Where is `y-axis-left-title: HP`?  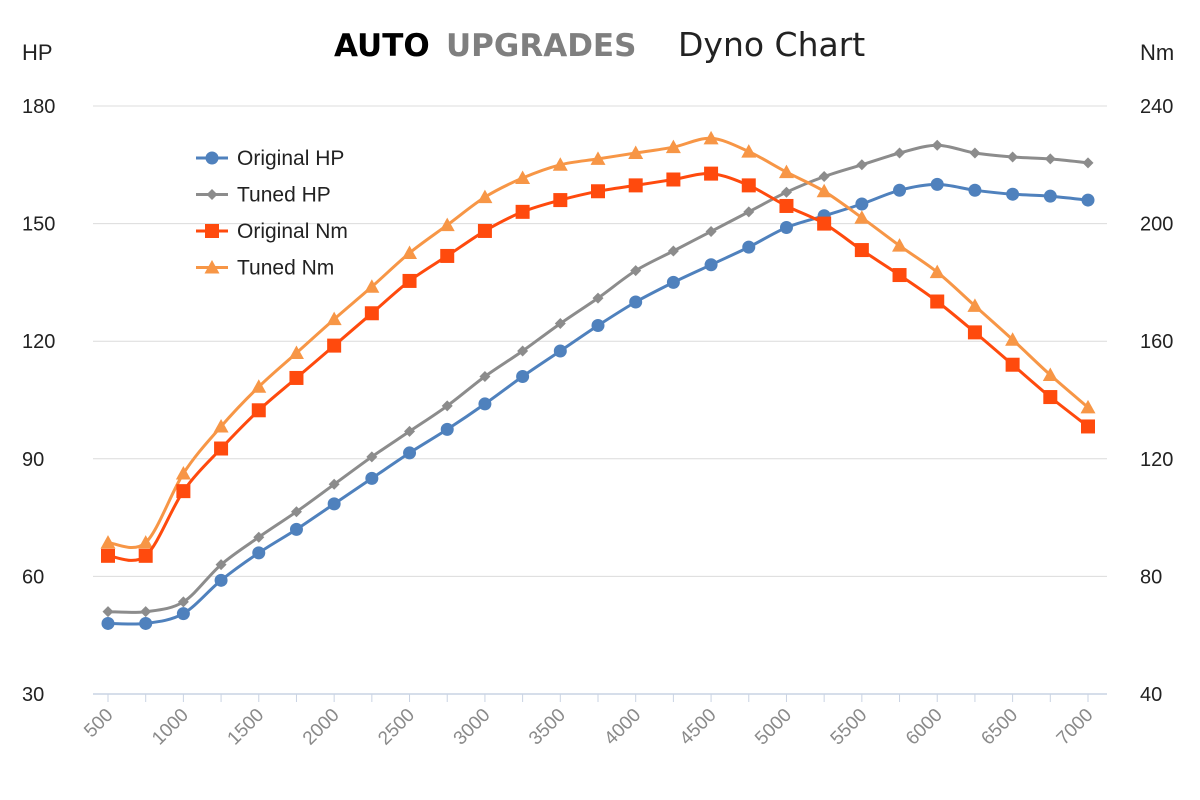
y-axis-left-title: HP is located at coordinates (37, 52).